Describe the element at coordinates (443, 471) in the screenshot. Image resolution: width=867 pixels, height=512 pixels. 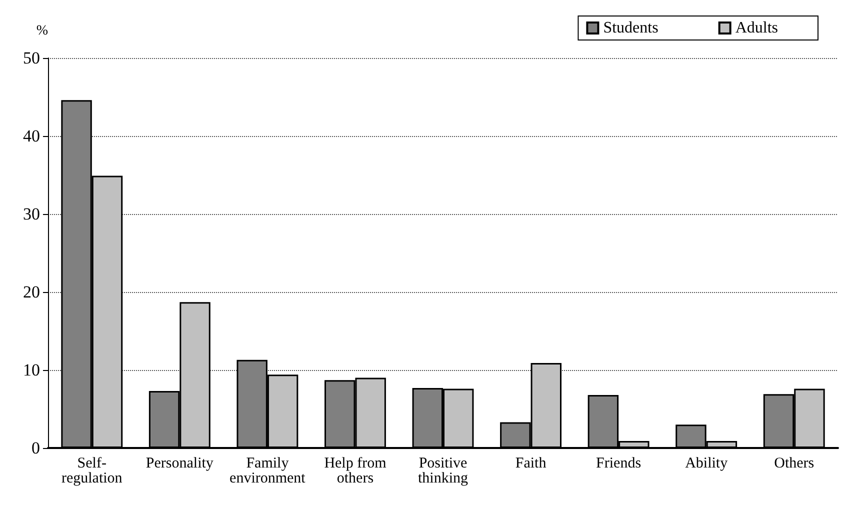
I see `x-tick-label: Positive thinking` at that location.